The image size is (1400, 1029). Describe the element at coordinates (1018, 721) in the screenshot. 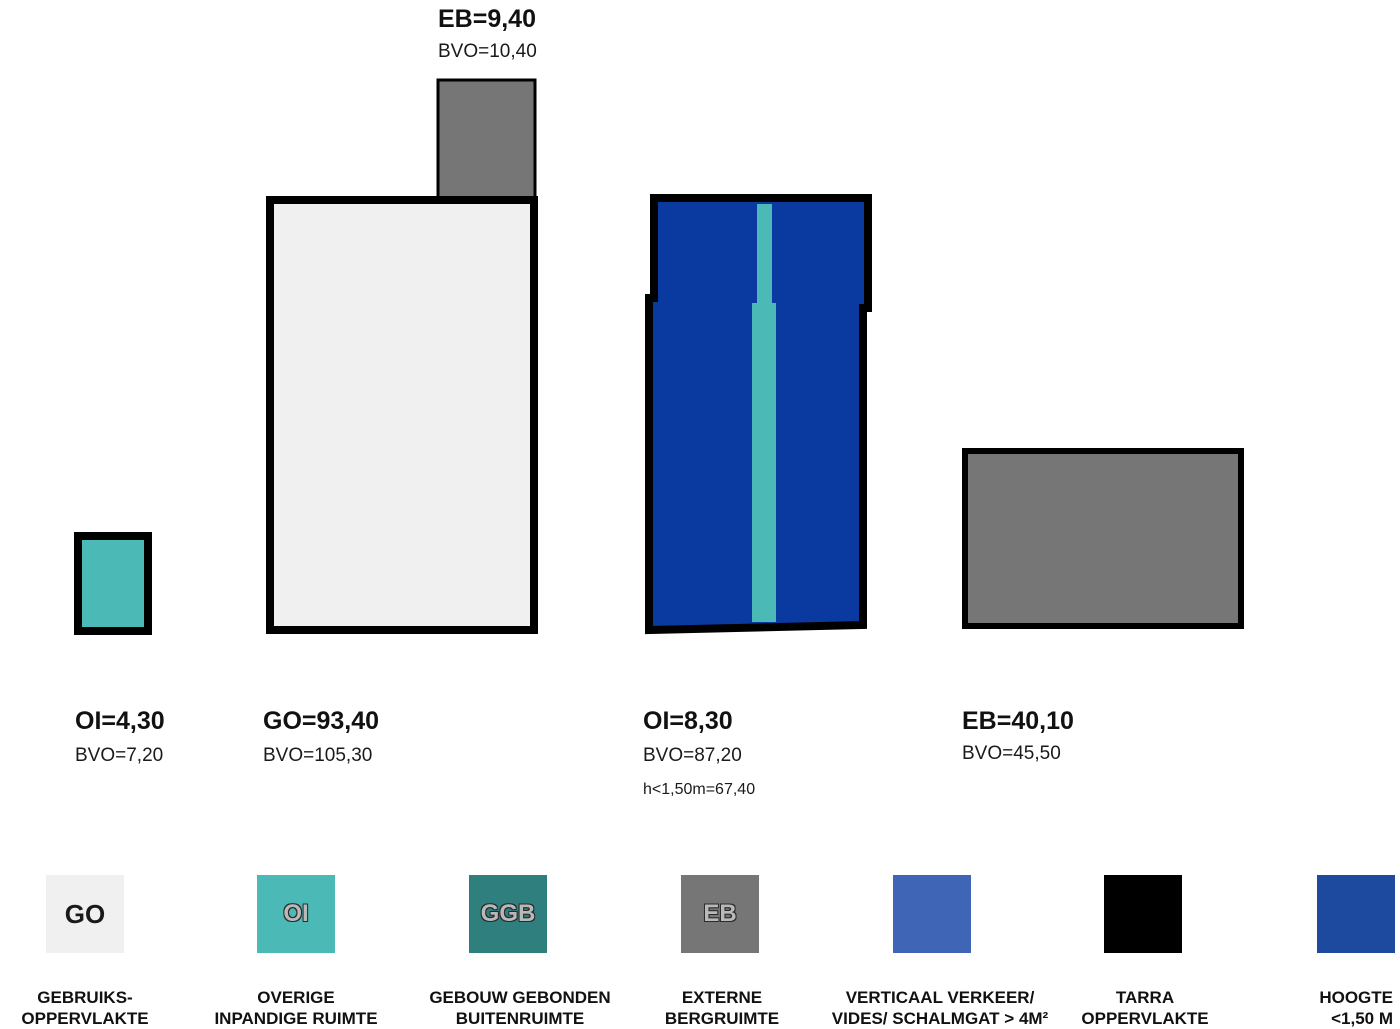

I see `room-main-value: EB=40,10` at that location.